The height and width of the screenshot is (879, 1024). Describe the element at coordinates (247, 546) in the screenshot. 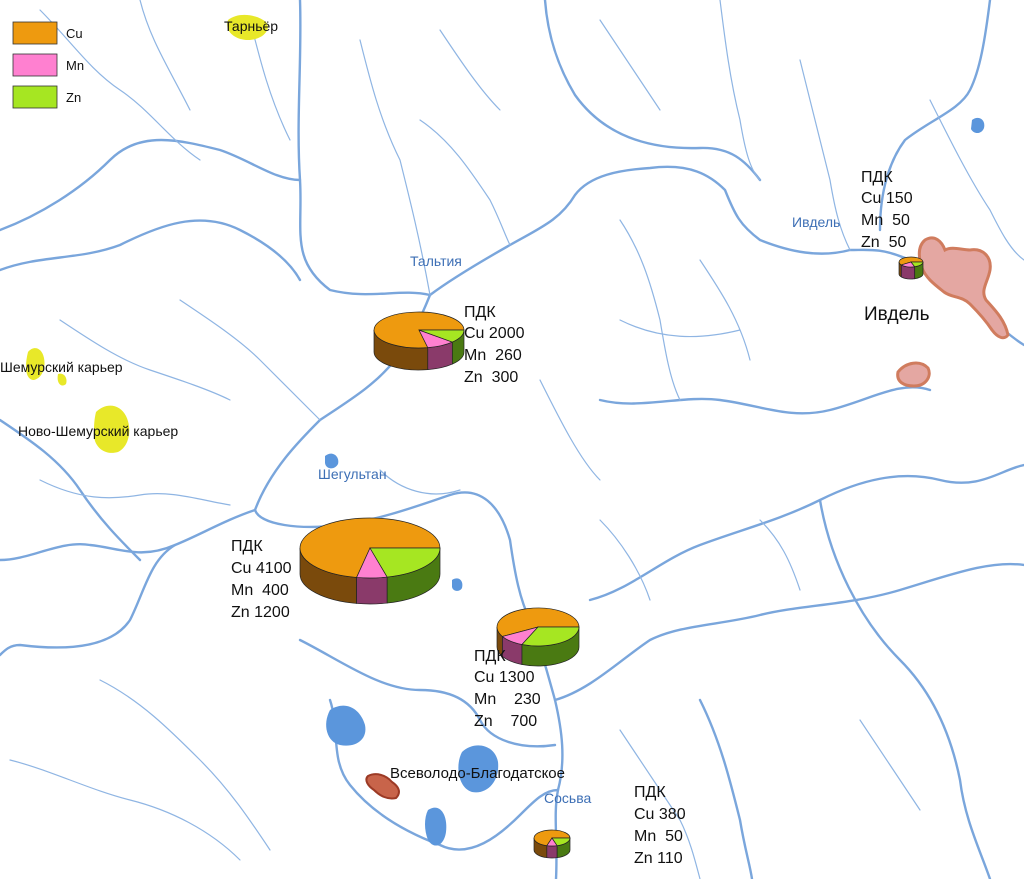

I see `station-3-title: ПДК` at that location.